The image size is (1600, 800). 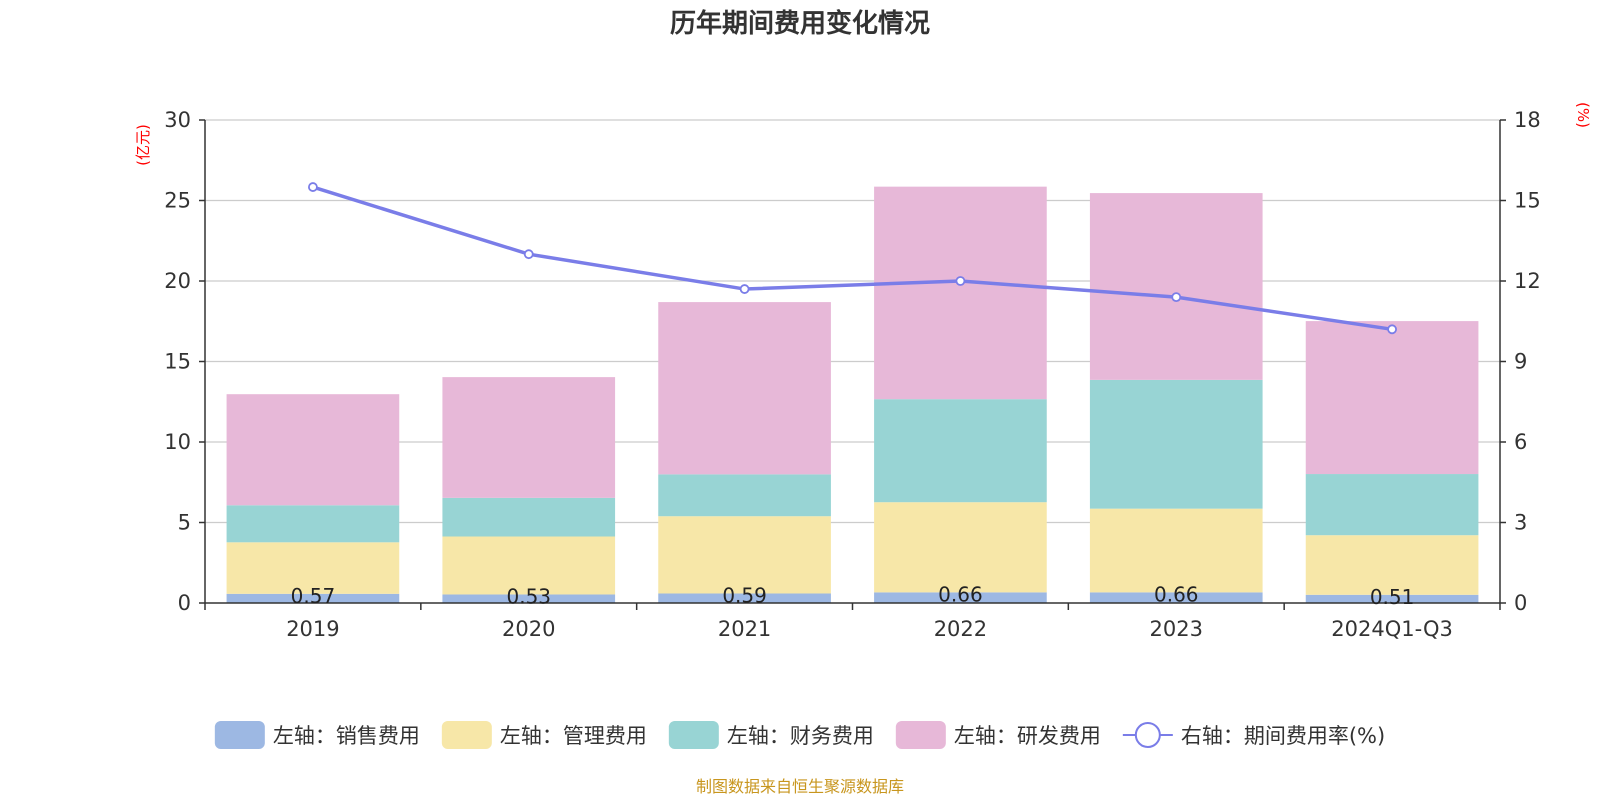 I want to click on line-path, so click(x=852, y=258).